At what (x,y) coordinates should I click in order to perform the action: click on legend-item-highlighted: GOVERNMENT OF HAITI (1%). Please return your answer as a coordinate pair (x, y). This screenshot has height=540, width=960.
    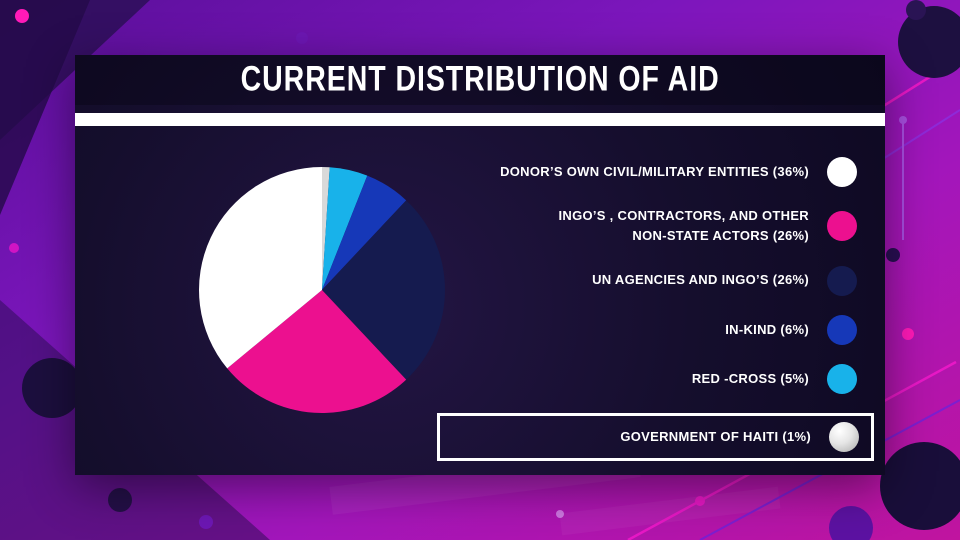
    Looking at the image, I should click on (655, 436).